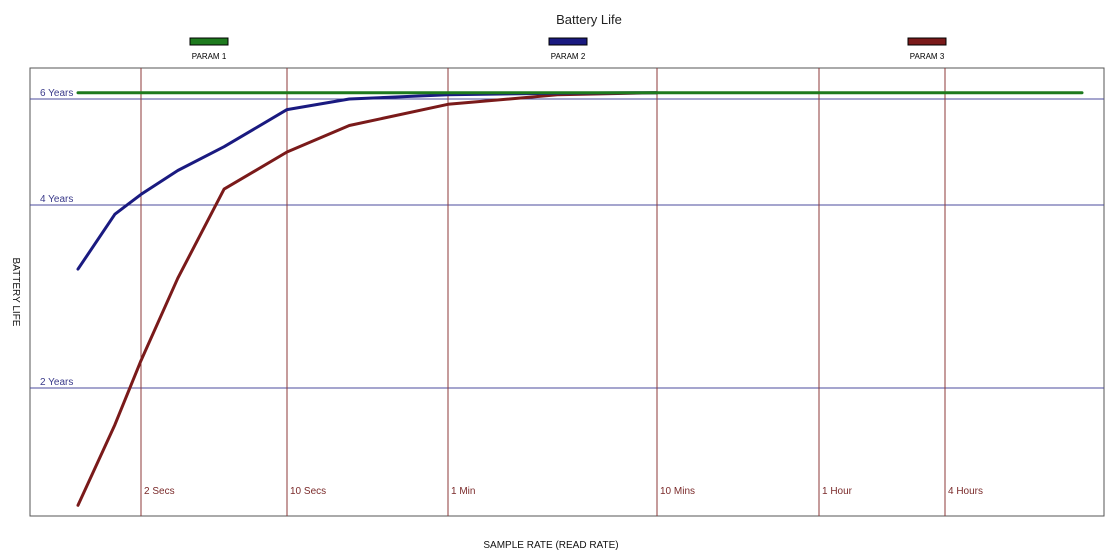  I want to click on legend: PARAM 1 PARAM 2 PARAM 3, so click(568, 49).